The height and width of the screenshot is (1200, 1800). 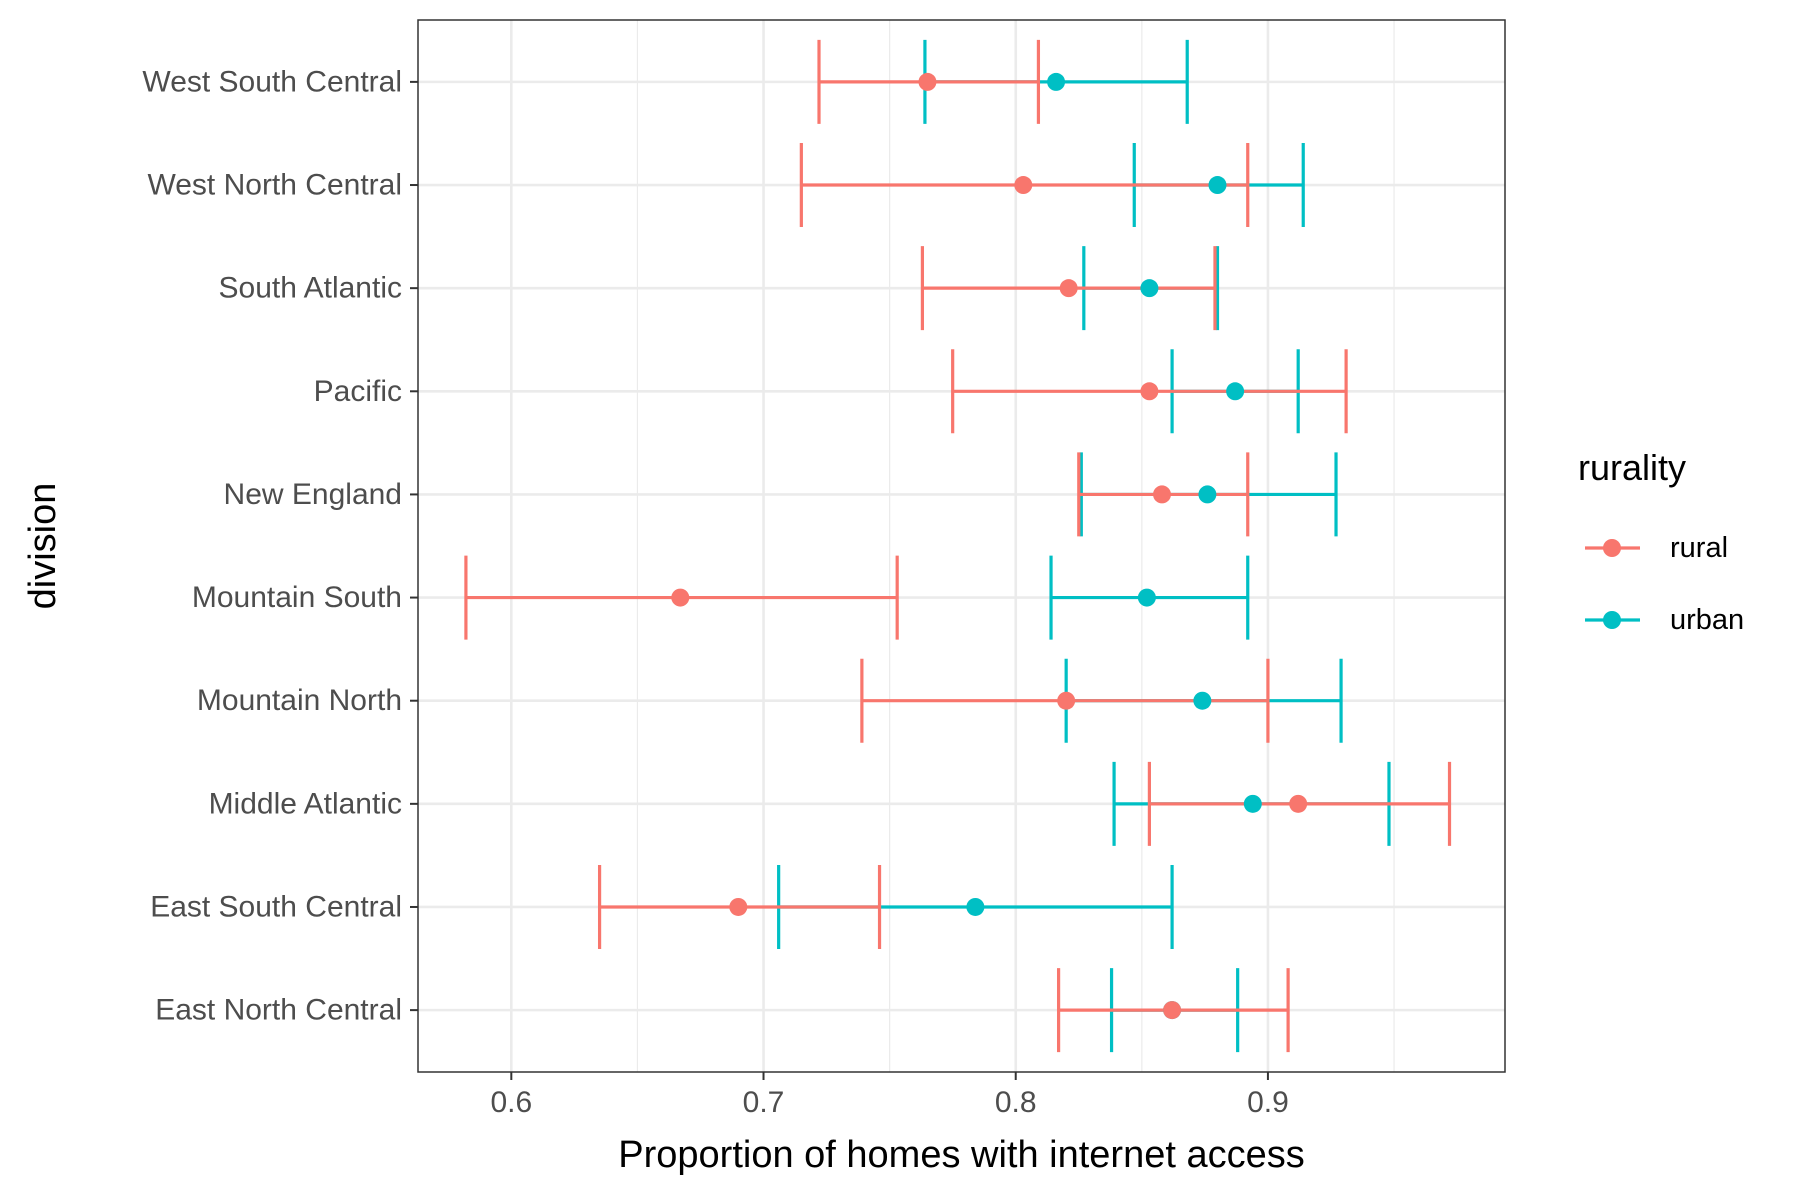 I want to click on y-tick-label: East North Central, so click(x=278, y=1010).